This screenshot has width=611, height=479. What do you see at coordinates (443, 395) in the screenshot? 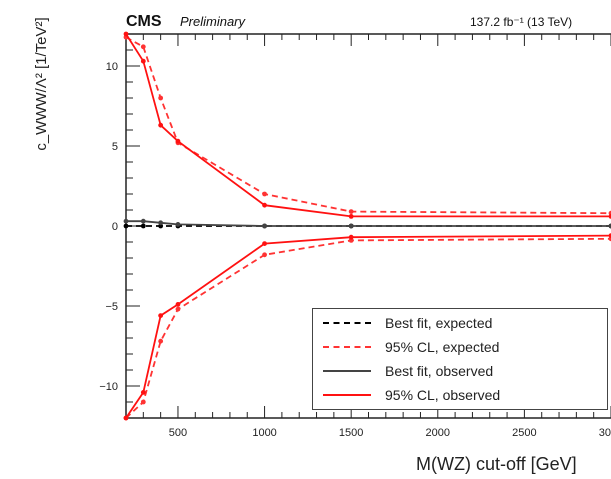
I see `legend-label: 95% CL, observed` at bounding box center [443, 395].